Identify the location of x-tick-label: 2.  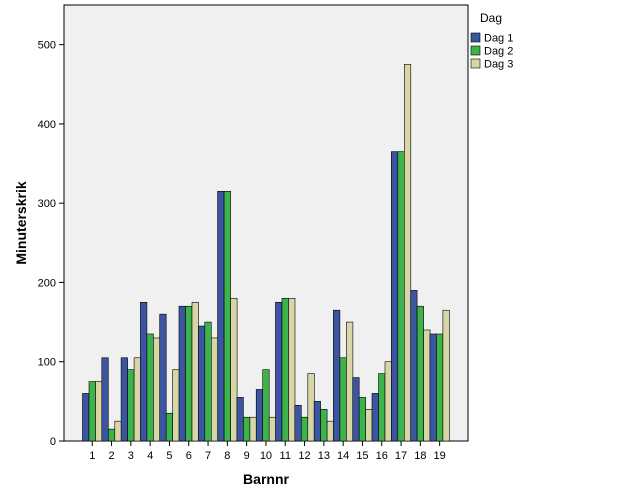
(111, 456).